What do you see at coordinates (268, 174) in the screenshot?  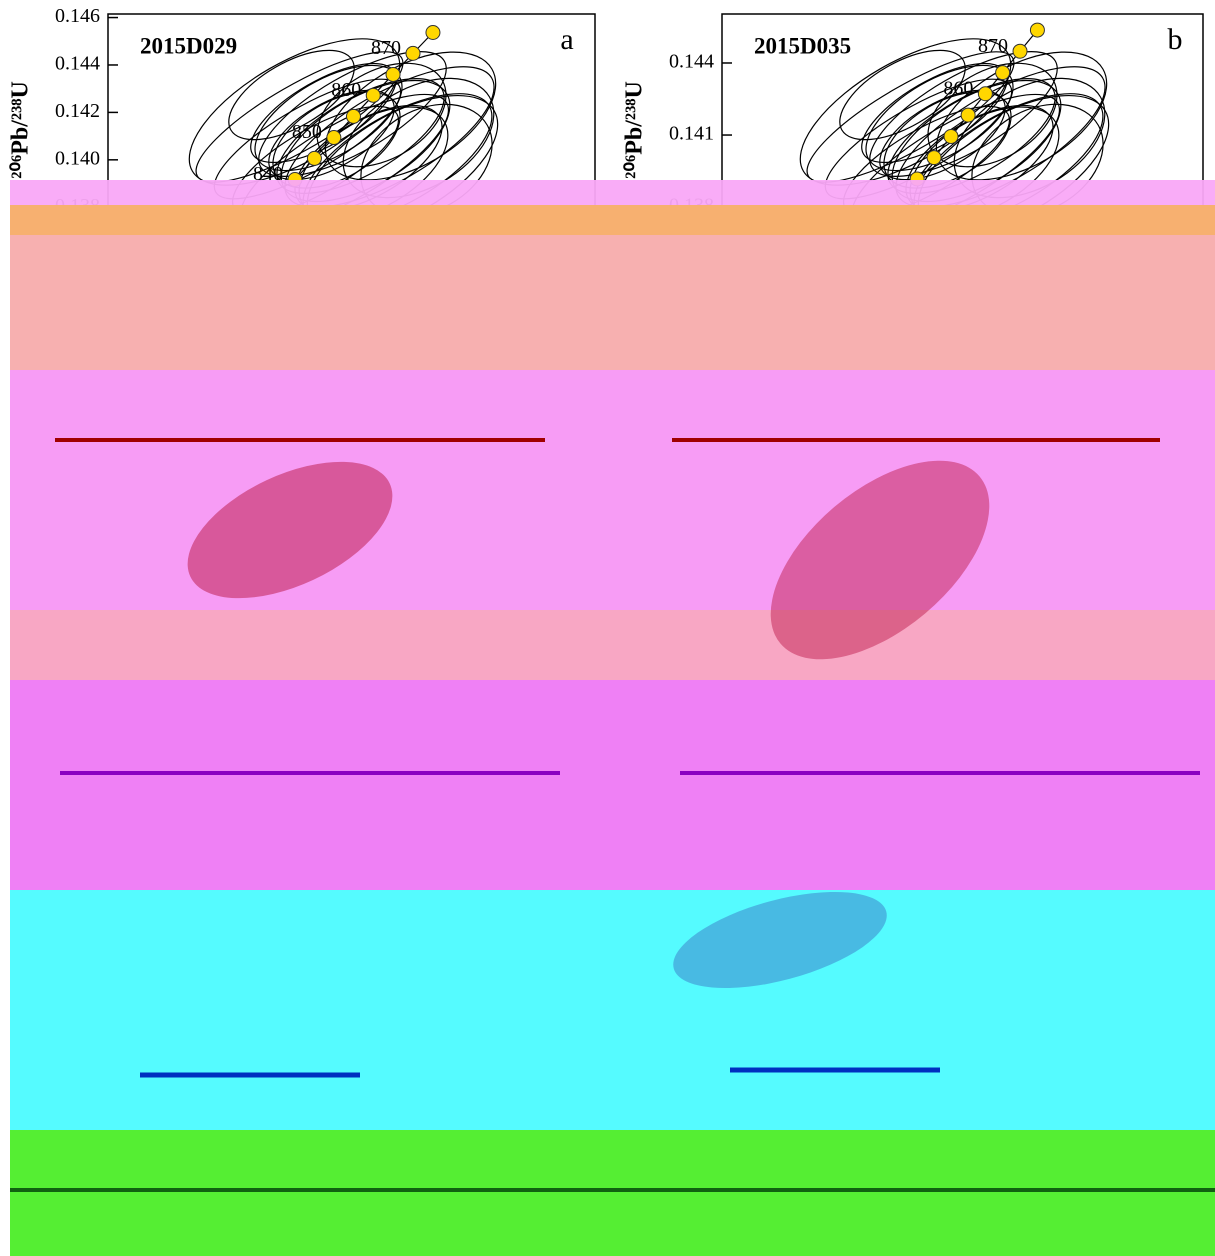 I see `age-label: 840` at bounding box center [268, 174].